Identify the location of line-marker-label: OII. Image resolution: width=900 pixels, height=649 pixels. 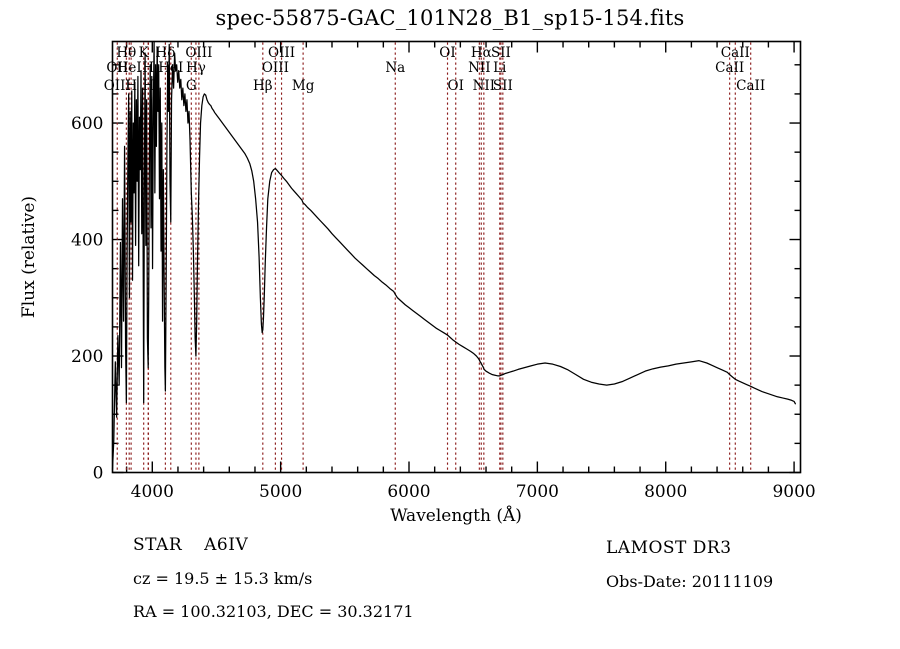
(117, 68).